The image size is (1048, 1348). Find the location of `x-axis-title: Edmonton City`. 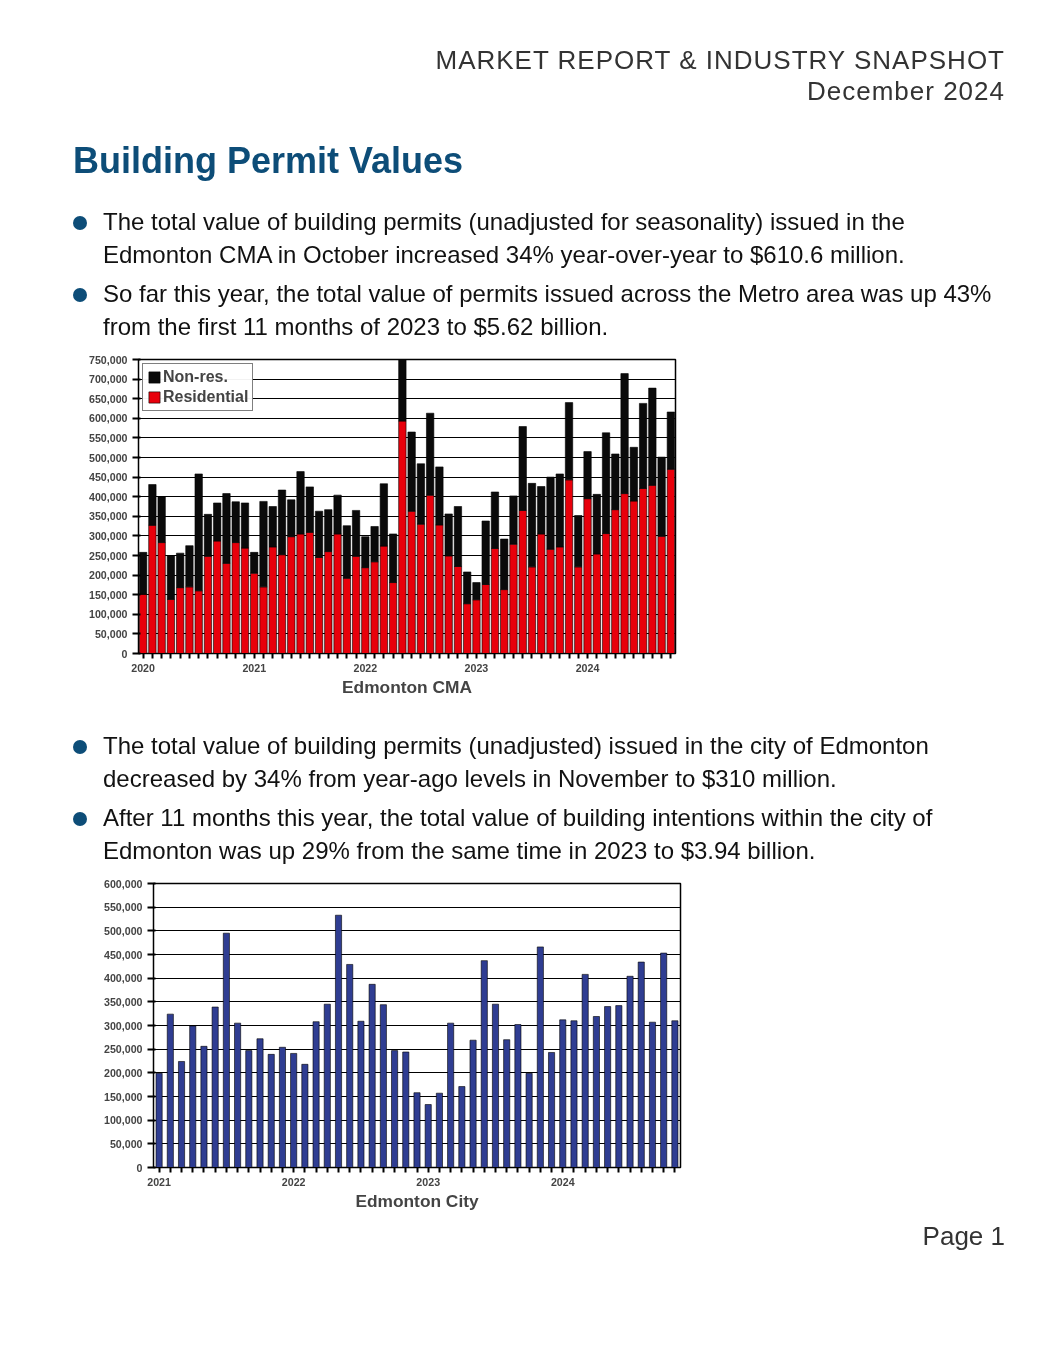

x-axis-title: Edmonton City is located at coordinates (417, 1200).